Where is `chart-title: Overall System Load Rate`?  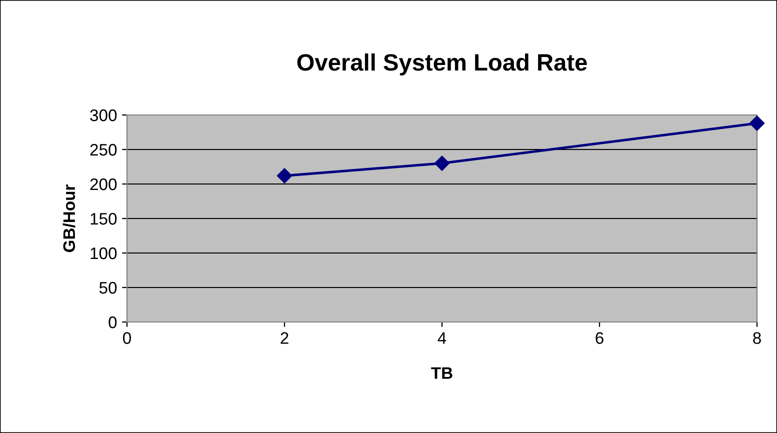
chart-title: Overall System Load Rate is located at coordinates (442, 64).